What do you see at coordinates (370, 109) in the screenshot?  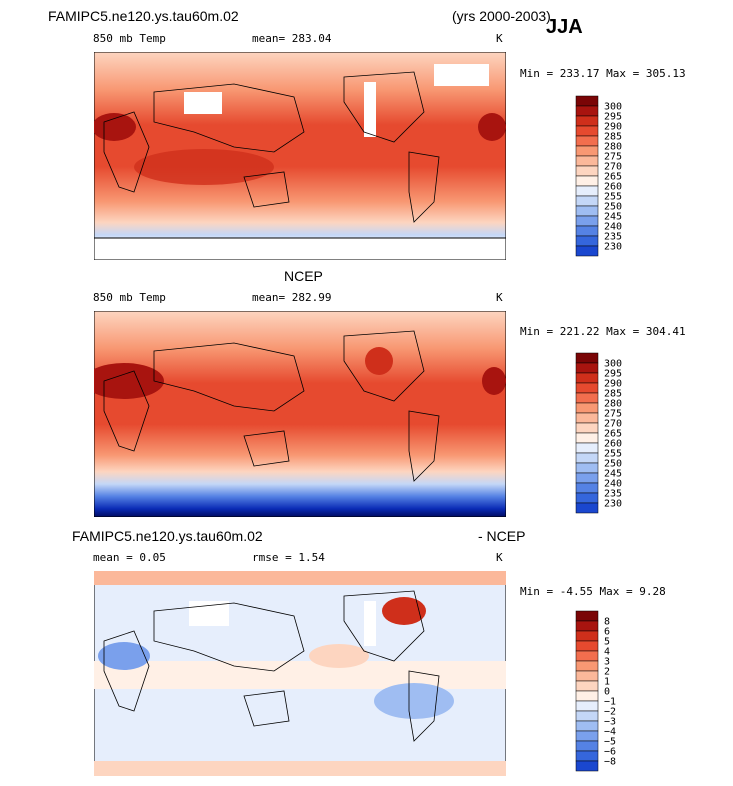 I see `rockies-mask` at bounding box center [370, 109].